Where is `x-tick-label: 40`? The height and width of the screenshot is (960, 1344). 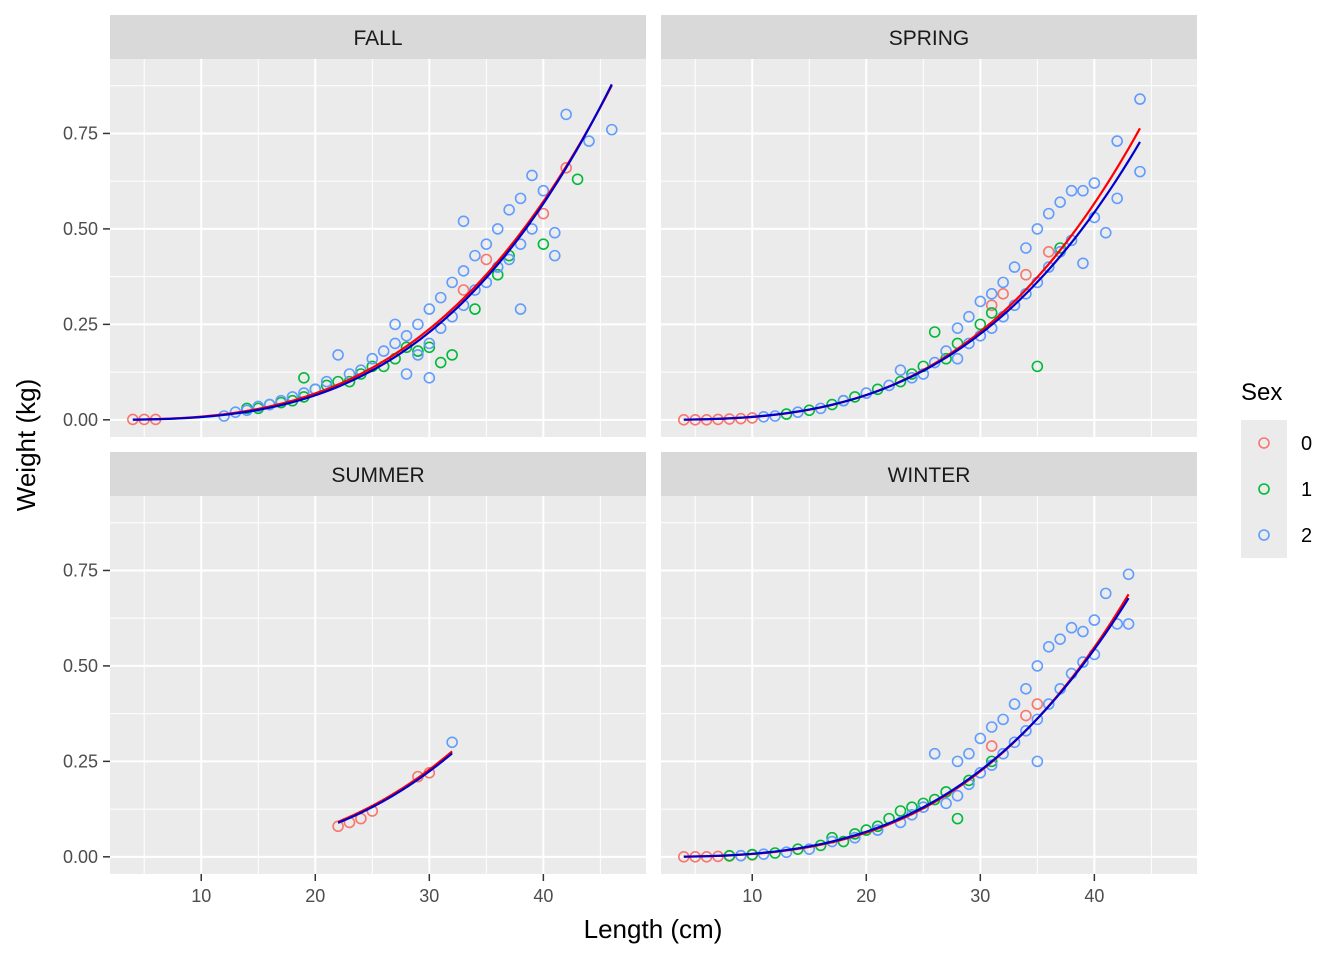 x-tick-label: 40 is located at coordinates (543, 896).